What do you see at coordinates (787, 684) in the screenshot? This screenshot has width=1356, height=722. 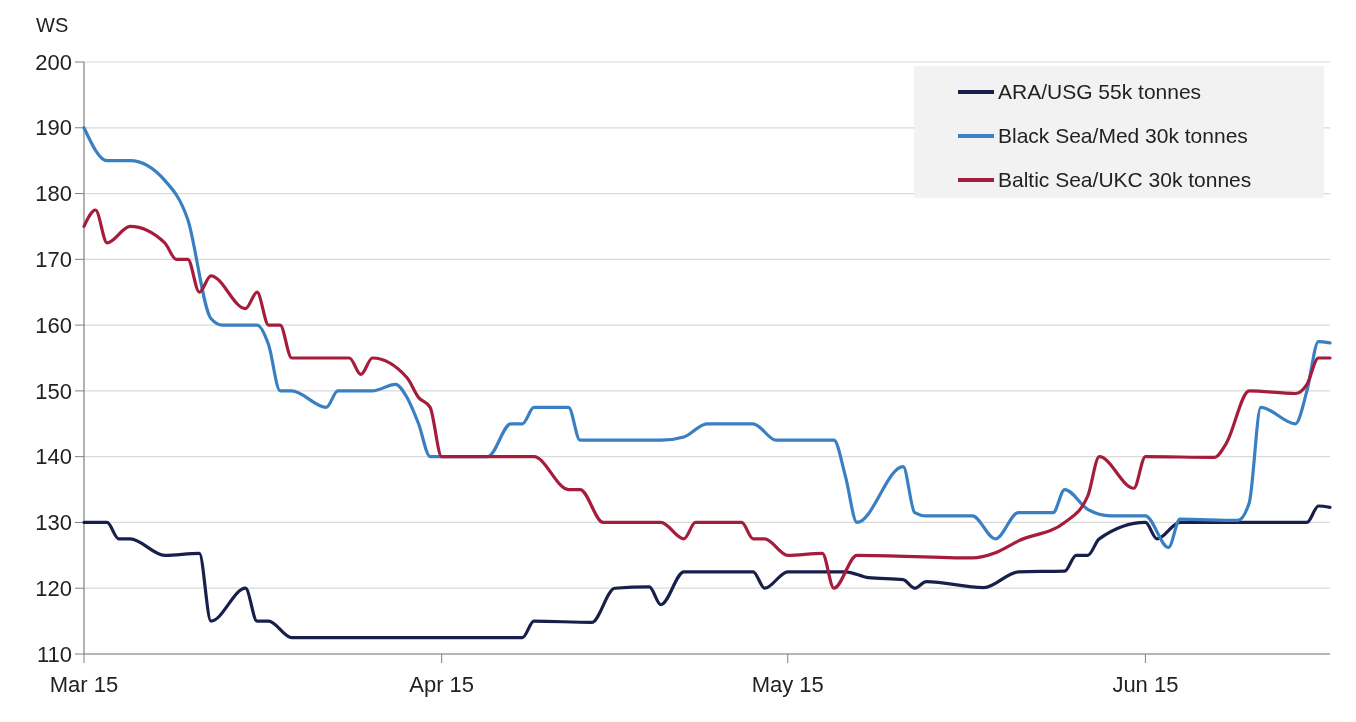 I see `x-tick-label: May 15` at bounding box center [787, 684].